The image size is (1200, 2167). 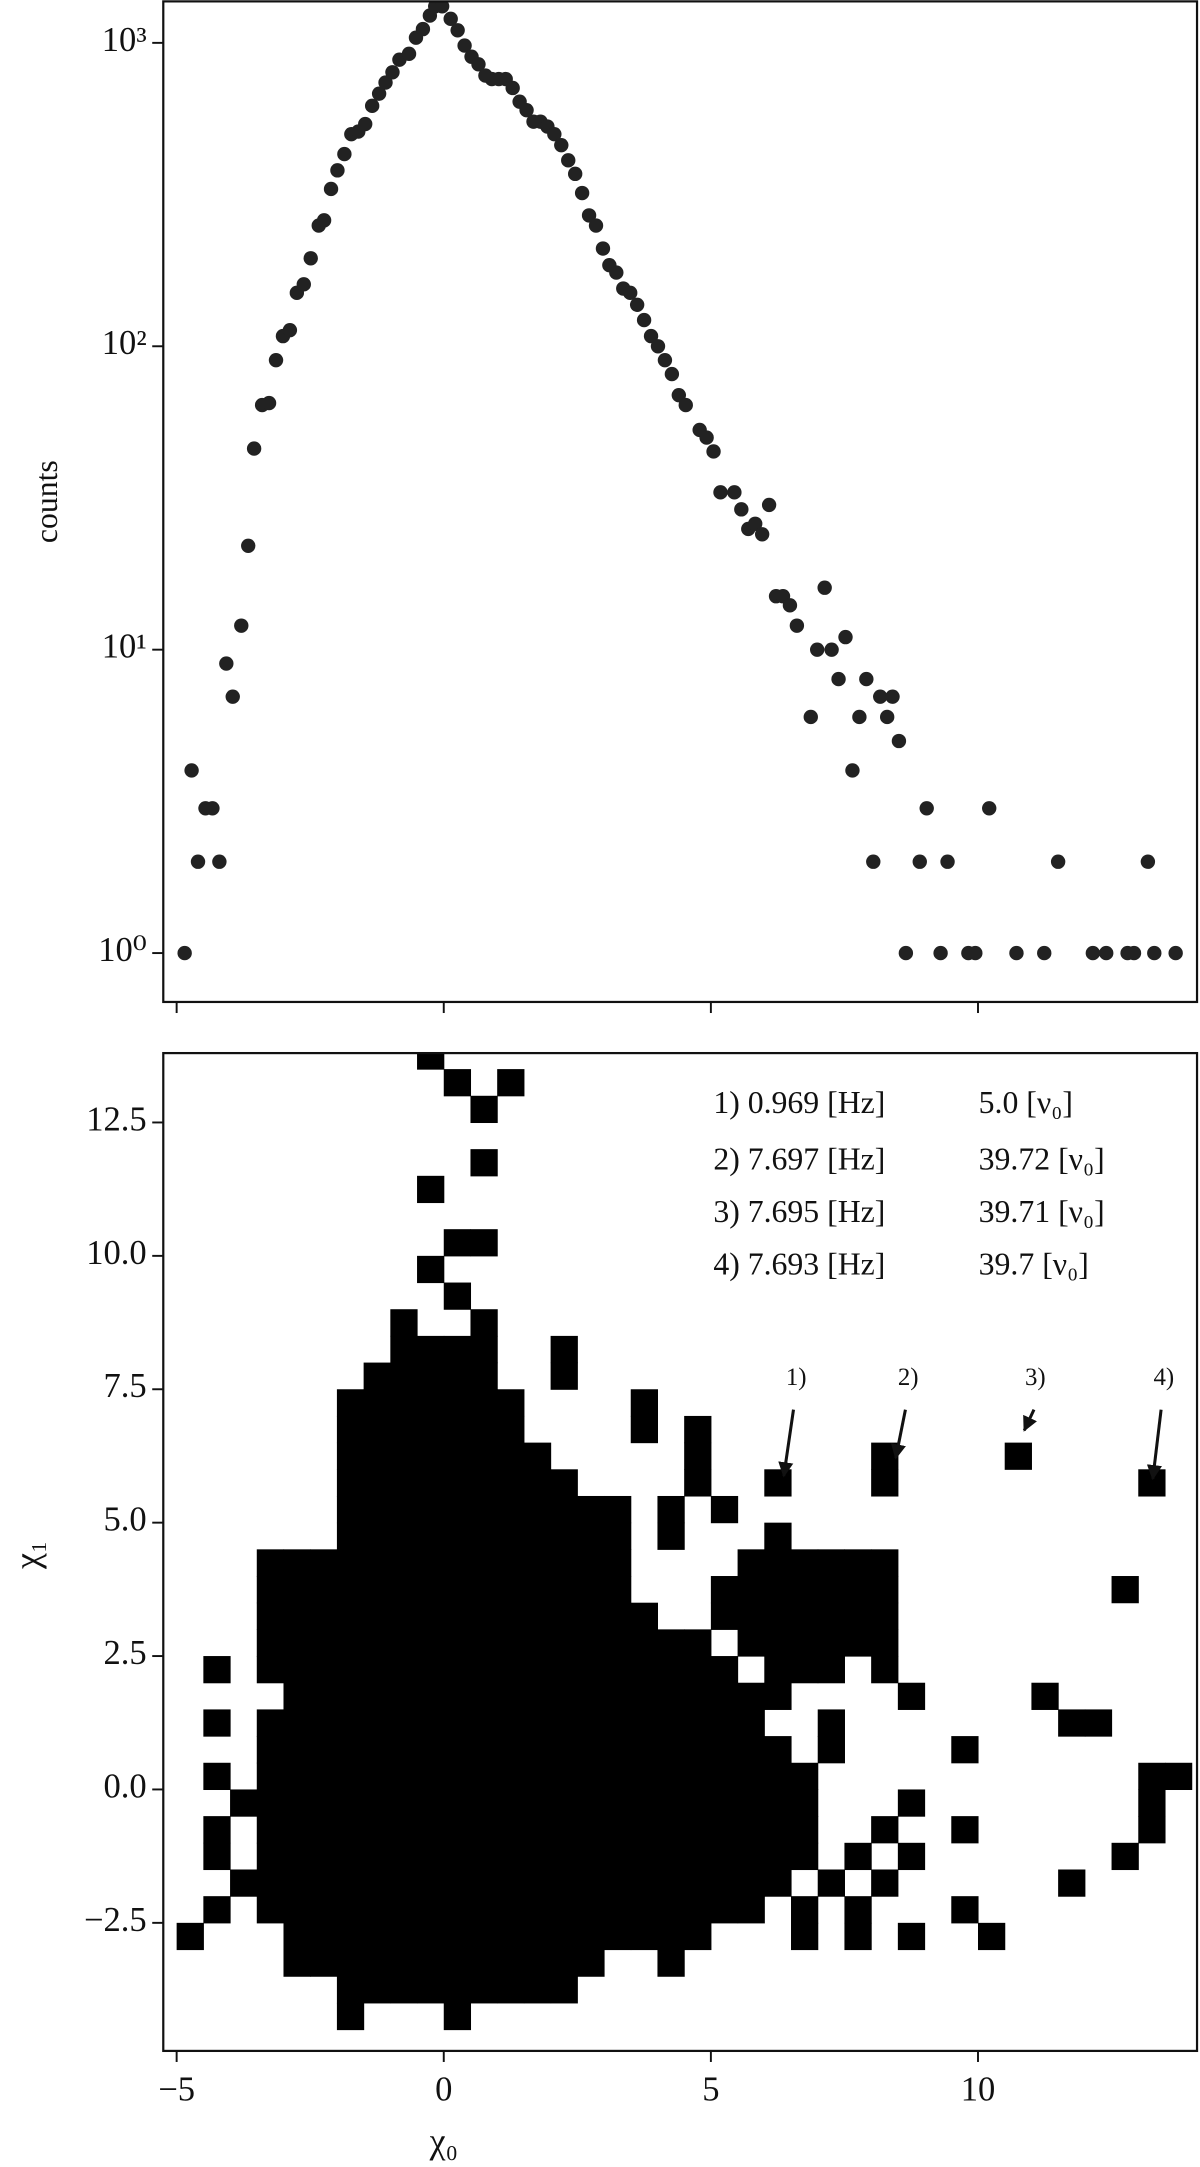 What do you see at coordinates (1042, 1211) in the screenshot?
I see `annotation-text: 39.71 [ν₀]` at bounding box center [1042, 1211].